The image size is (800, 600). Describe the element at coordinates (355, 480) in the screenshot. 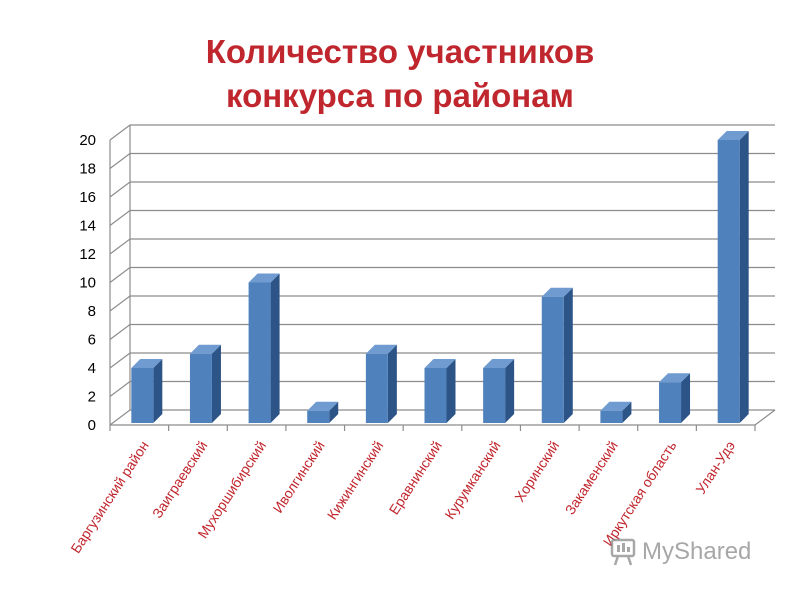

I see `x-category-label-4: Кижингинский` at that location.